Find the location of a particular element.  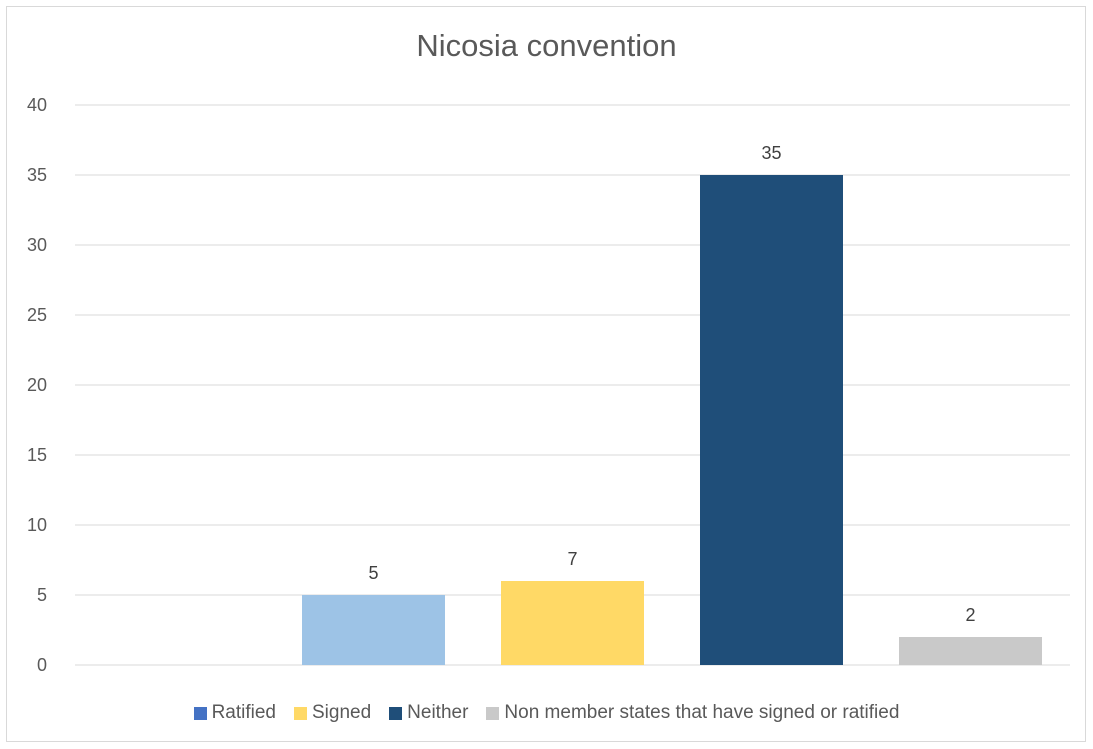

legend-swatch-ratified is located at coordinates (200, 713).